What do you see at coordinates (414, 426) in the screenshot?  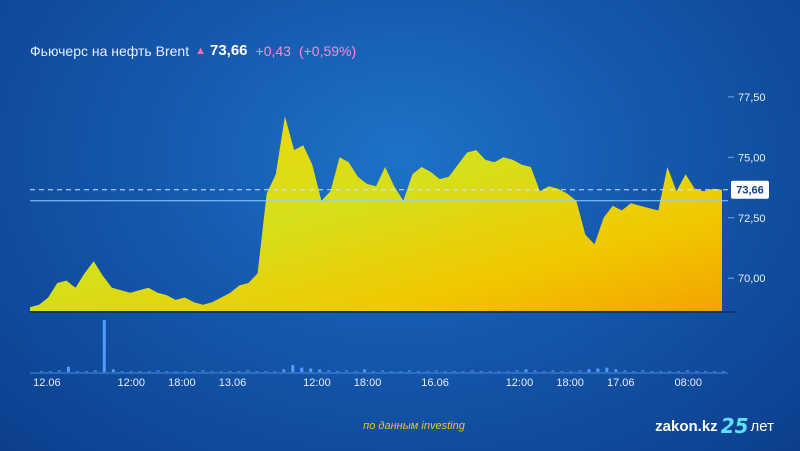 I see `data-source-note: по данным investing` at bounding box center [414, 426].